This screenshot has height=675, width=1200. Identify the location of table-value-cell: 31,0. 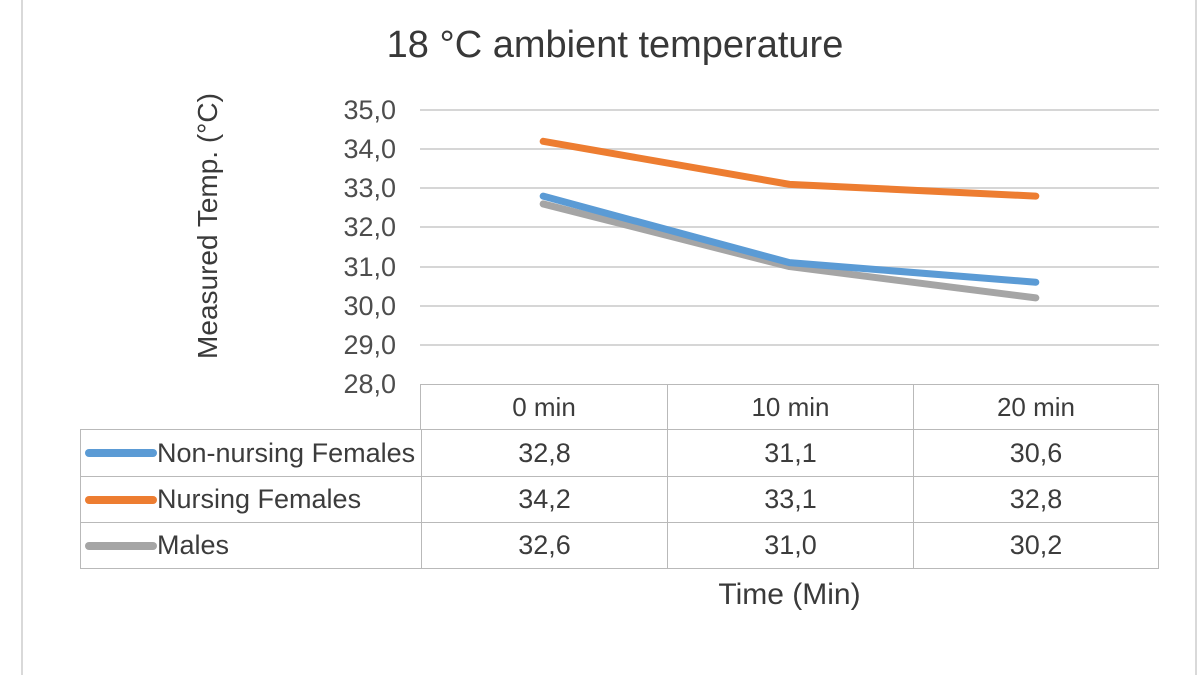
(790, 545).